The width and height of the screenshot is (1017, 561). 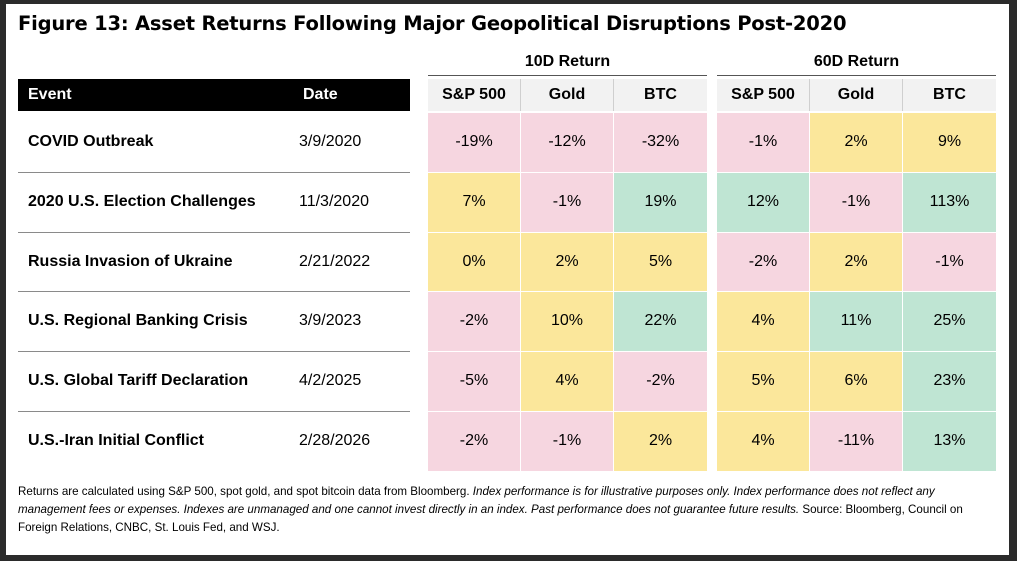 I want to click on return-cell-60d-sp500: 5%, so click(x=763, y=382).